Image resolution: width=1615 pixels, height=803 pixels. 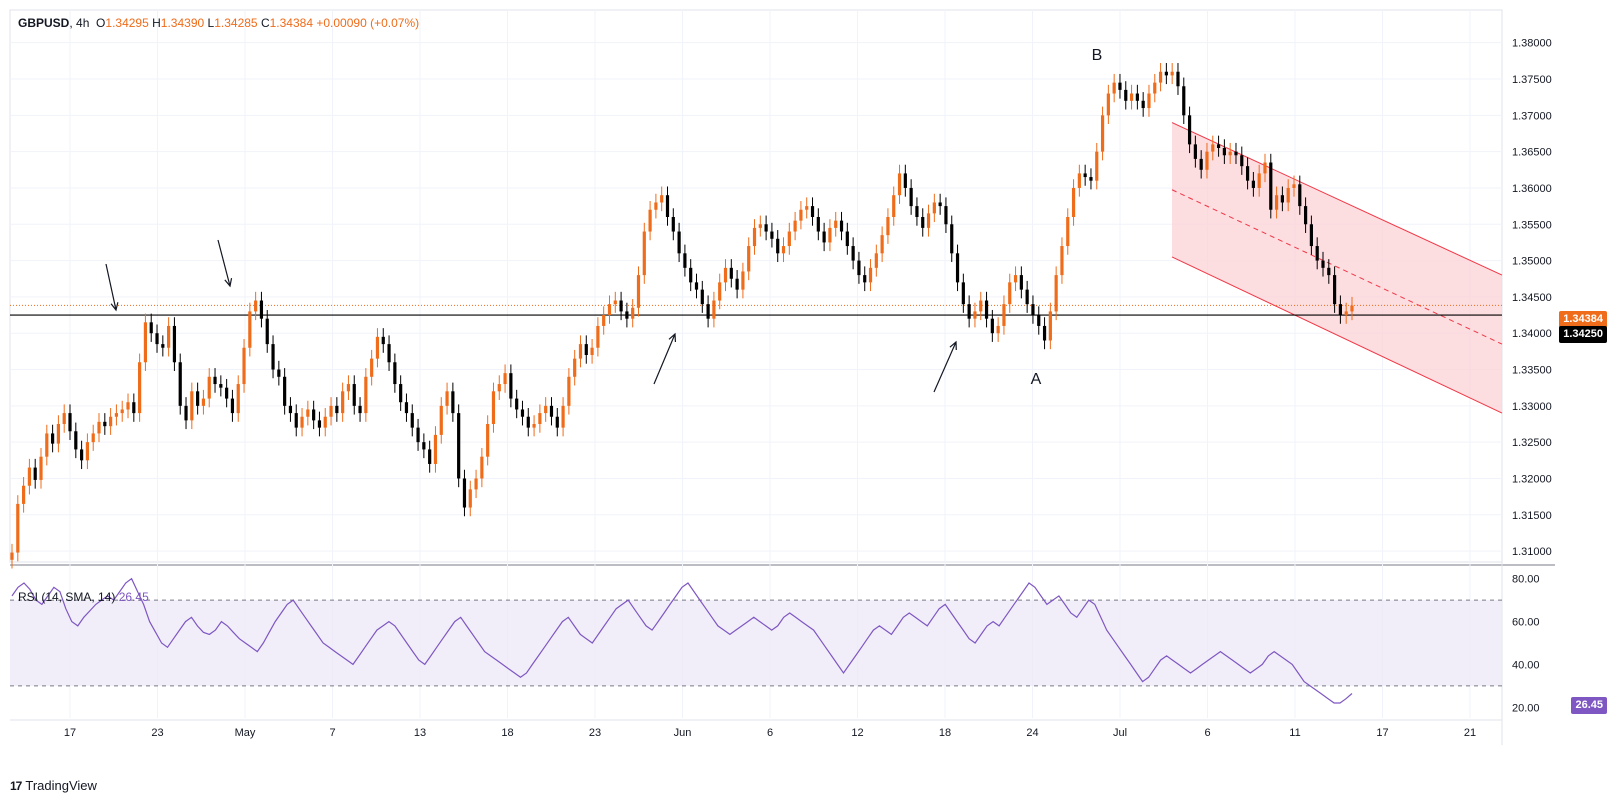 I want to click on rsi-label: RSI (14, SMA, 14), so click(x=67, y=597).